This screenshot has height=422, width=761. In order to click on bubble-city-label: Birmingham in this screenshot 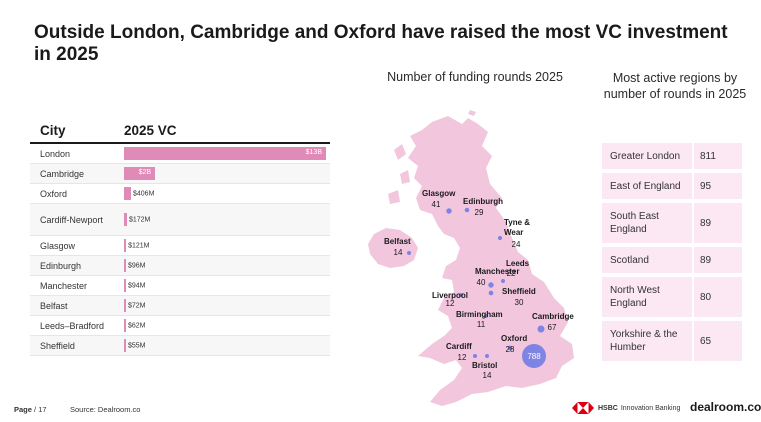, I will do `click(479, 314)`.